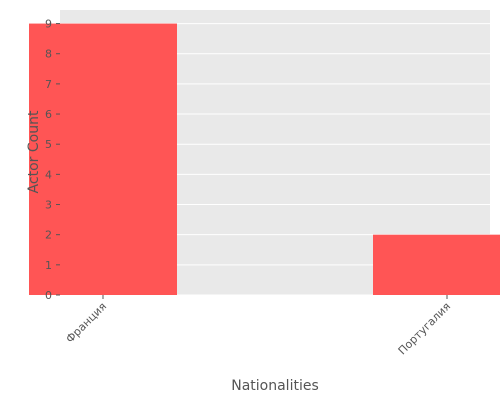 This screenshot has height=400, width=500. Describe the element at coordinates (424, 328) in the screenshot. I see `x-tick-label: Португалия` at that location.